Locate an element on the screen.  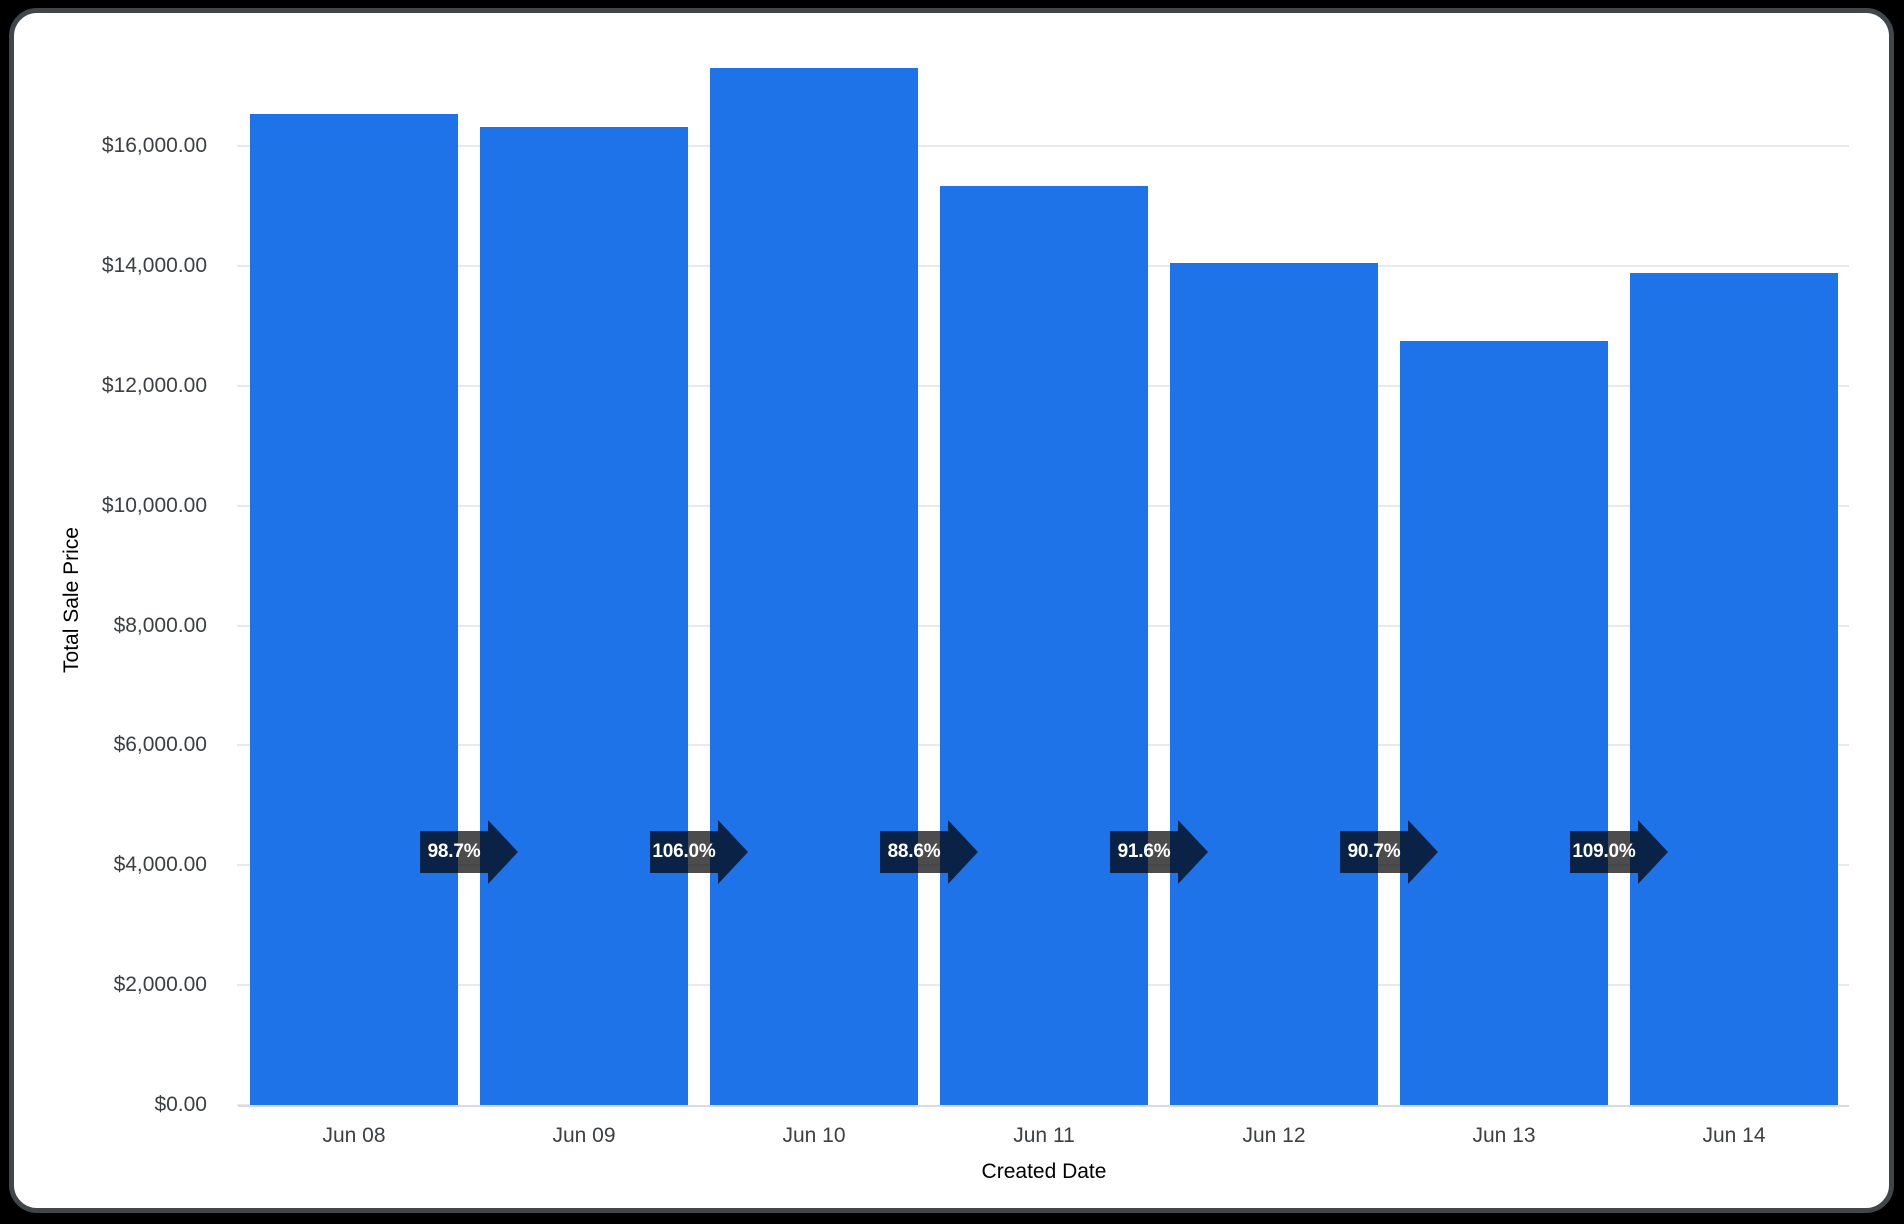
growth-arrow-body: 106.0% is located at coordinates (684, 852).